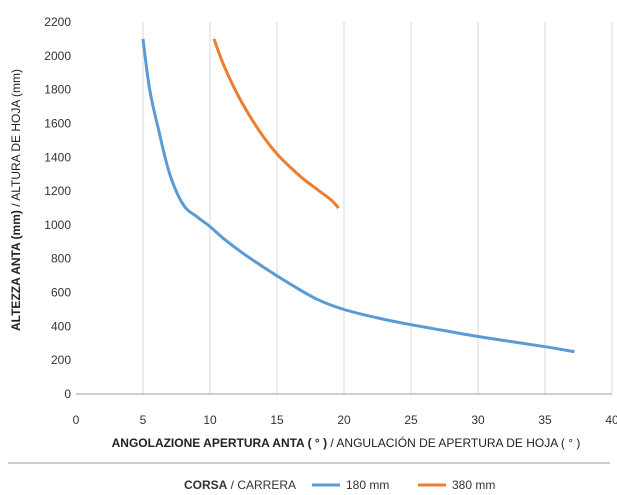 This screenshot has height=495, width=617. I want to click on y-tick-label: 200, so click(61, 360).